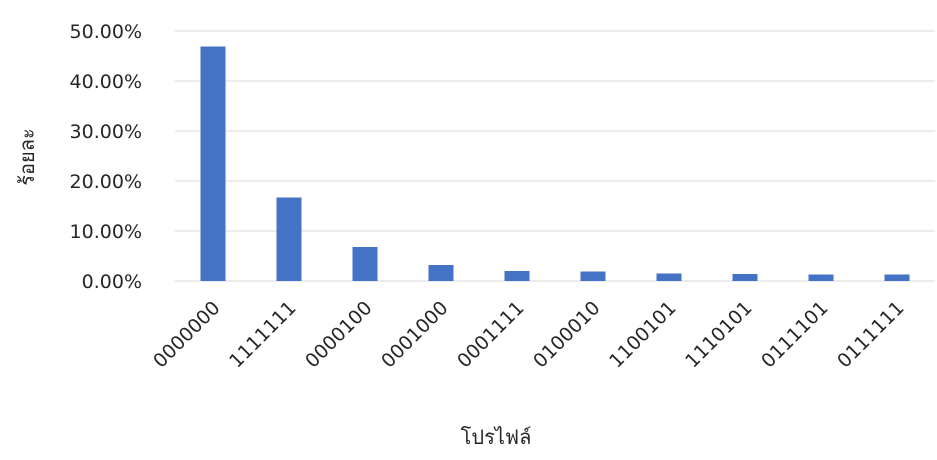 Image resolution: width=937 pixels, height=460 pixels. What do you see at coordinates (262, 334) in the screenshot?
I see `x-tick-label: 1111111` at bounding box center [262, 334].